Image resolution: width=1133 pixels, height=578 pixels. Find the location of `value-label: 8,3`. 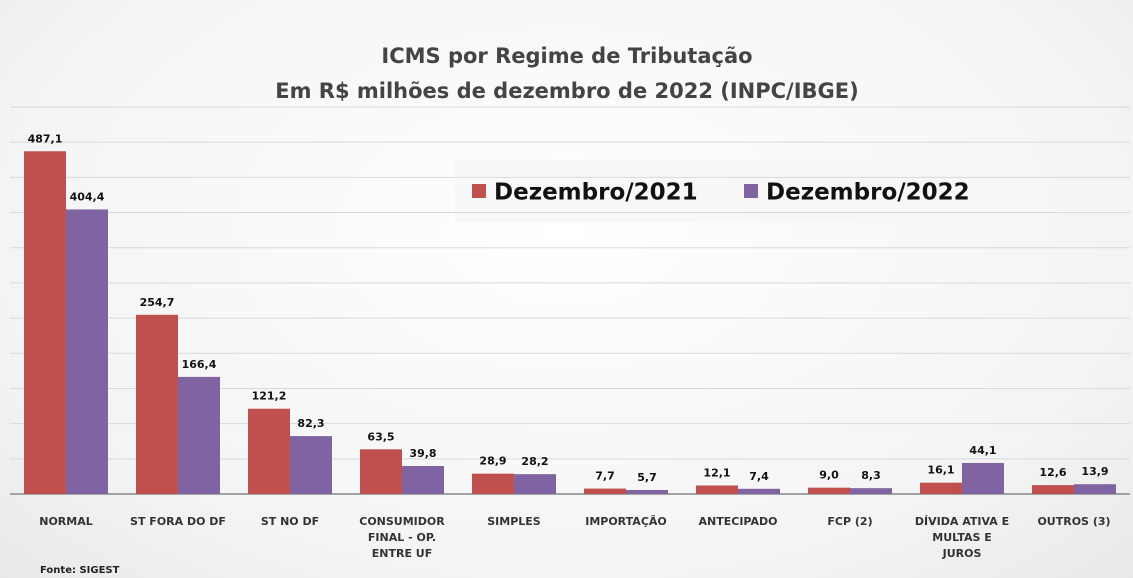

value-label: 8,3 is located at coordinates (871, 475).